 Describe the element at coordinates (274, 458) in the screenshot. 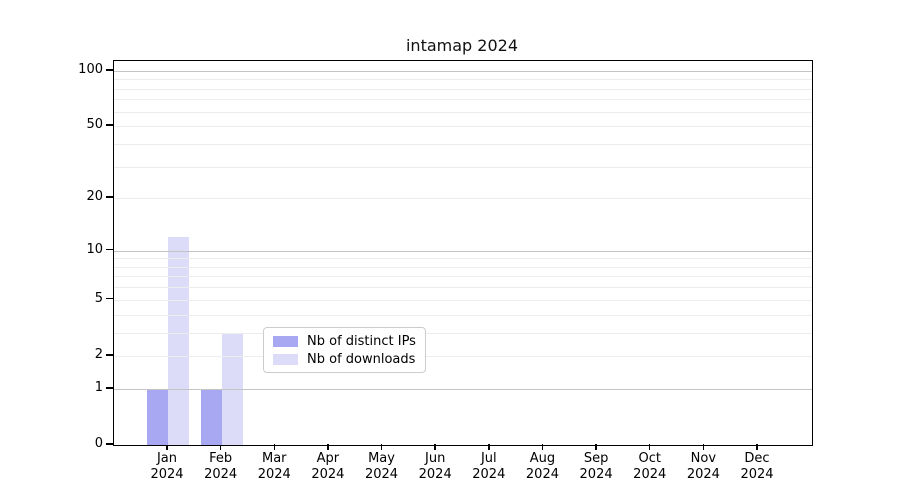

I see `x-month-label: Mar` at that location.